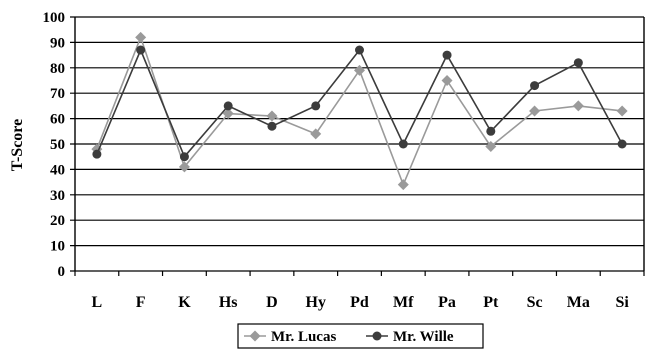  Describe the element at coordinates (316, 302) in the screenshot. I see `x-tick-label: Hy` at that location.